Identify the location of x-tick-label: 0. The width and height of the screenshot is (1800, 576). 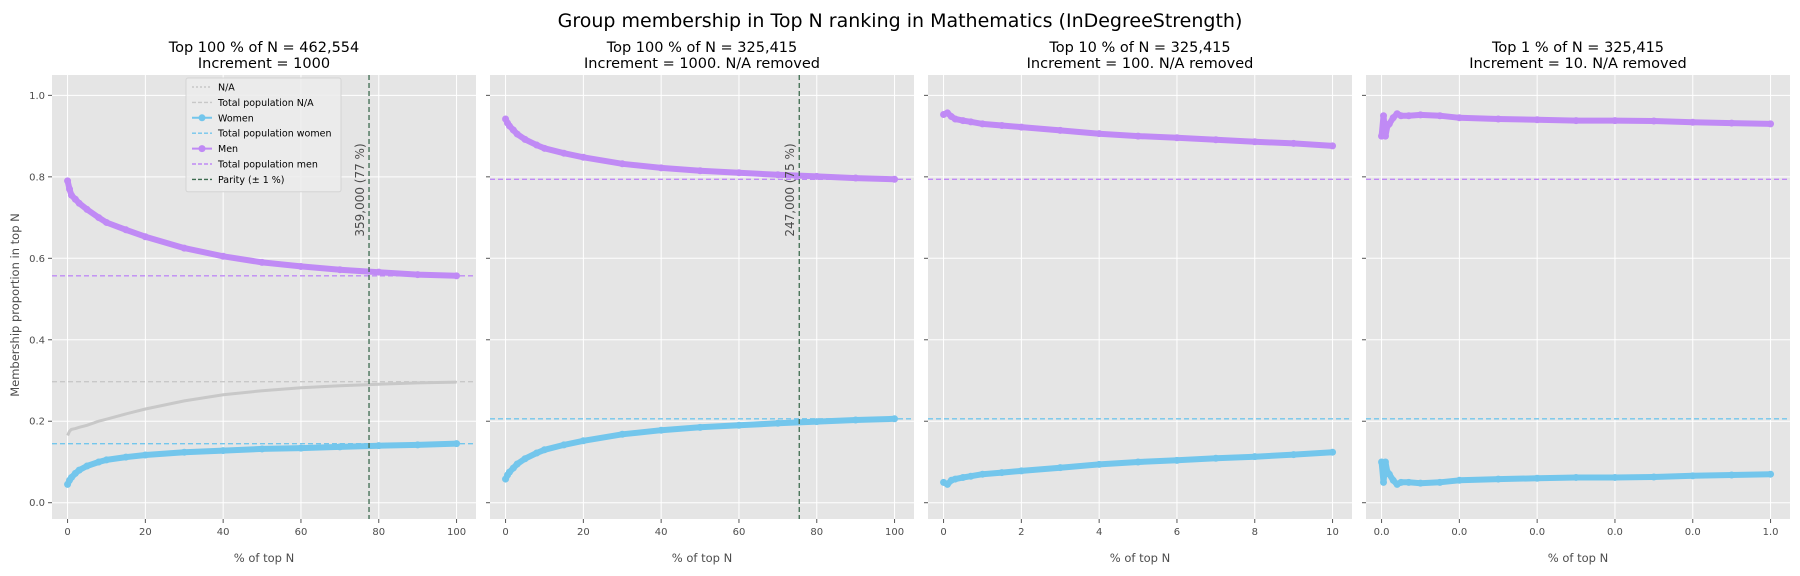
(67, 532).